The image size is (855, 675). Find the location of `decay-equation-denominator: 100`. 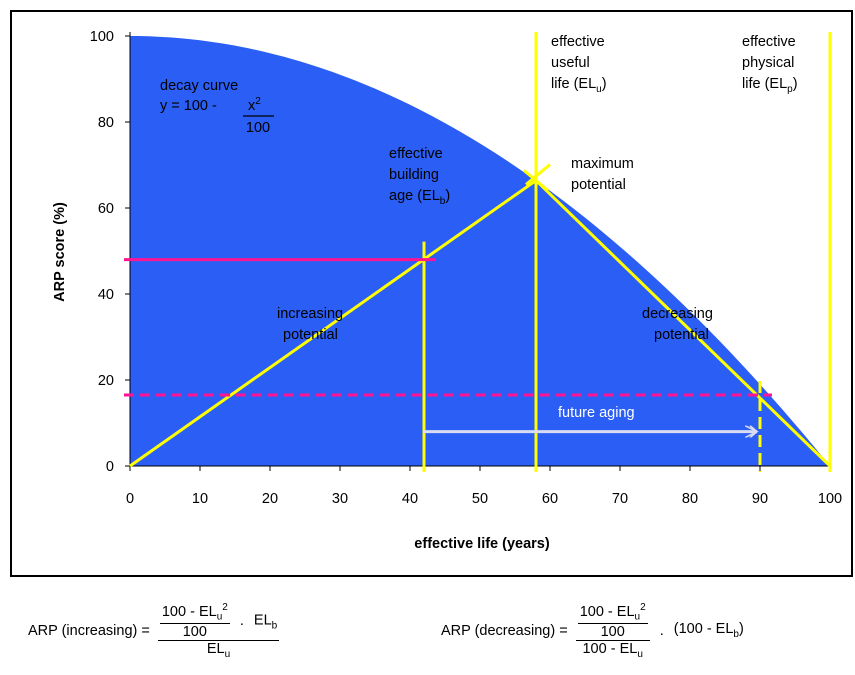

decay-equation-denominator: 100 is located at coordinates (258, 128).